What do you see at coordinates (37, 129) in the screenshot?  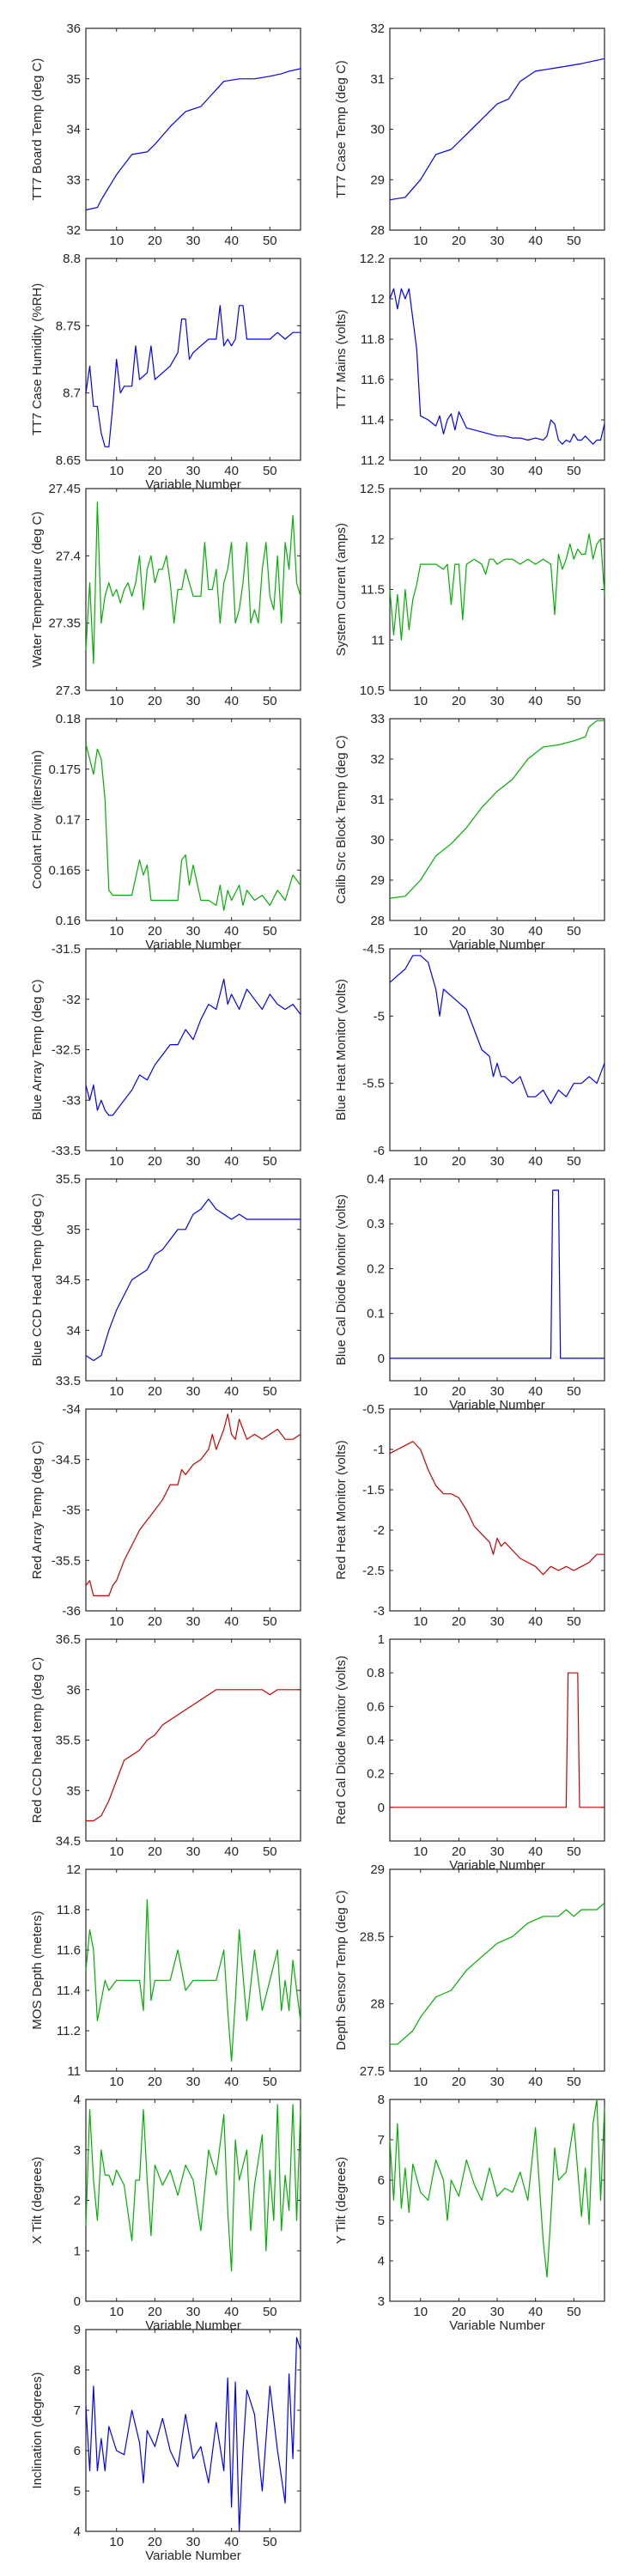 I see `y-axis-label: TT7 Board Temp (deg C)` at bounding box center [37, 129].